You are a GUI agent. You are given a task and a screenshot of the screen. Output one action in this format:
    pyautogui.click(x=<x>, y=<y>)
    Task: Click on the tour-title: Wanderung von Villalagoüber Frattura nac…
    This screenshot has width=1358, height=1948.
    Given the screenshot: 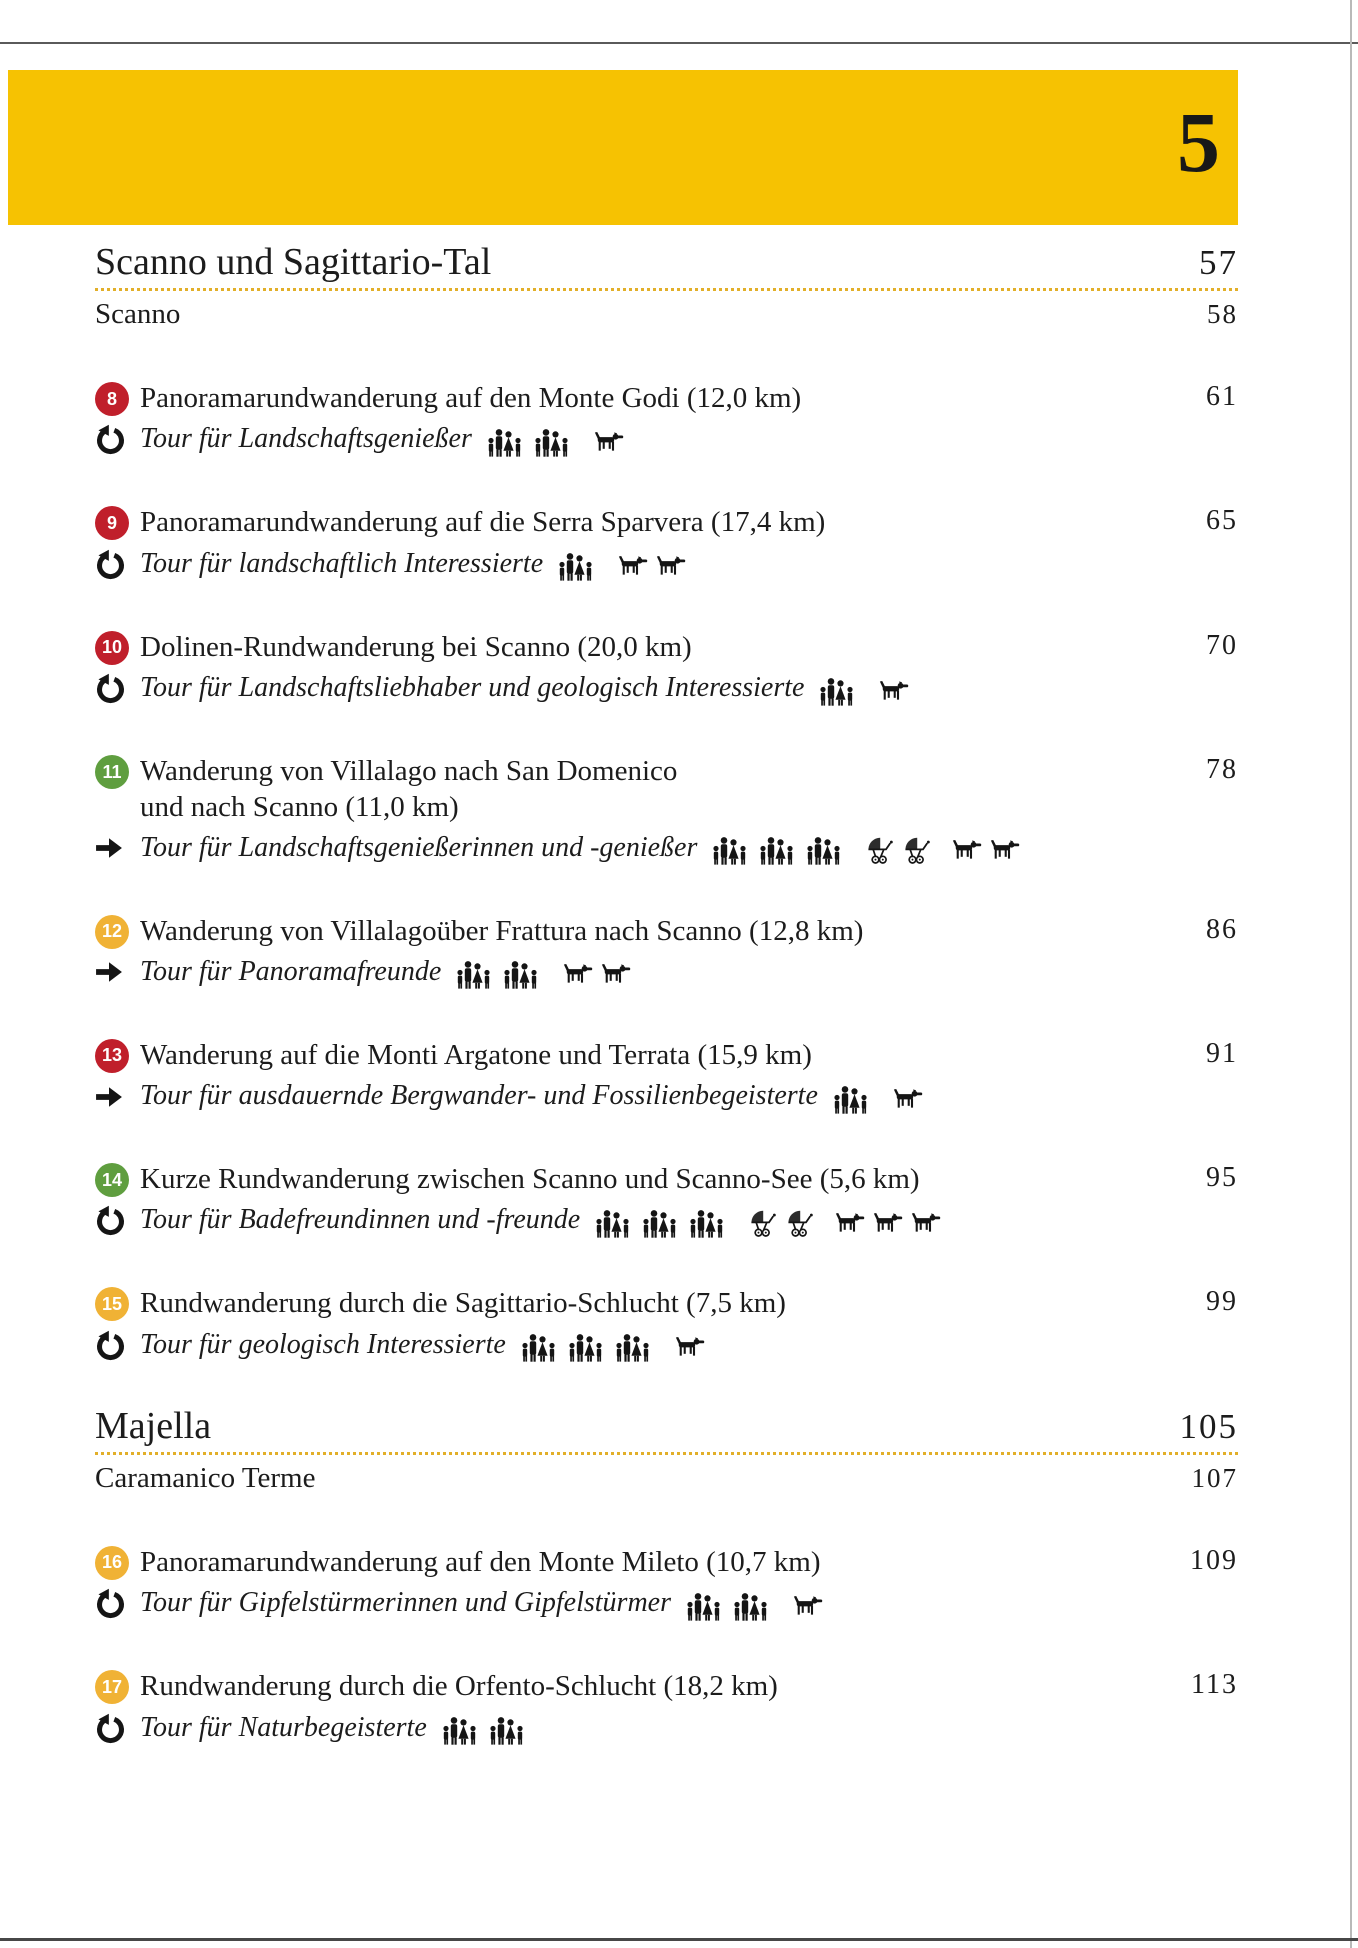 What is the action you would take?
    pyautogui.click(x=648, y=931)
    